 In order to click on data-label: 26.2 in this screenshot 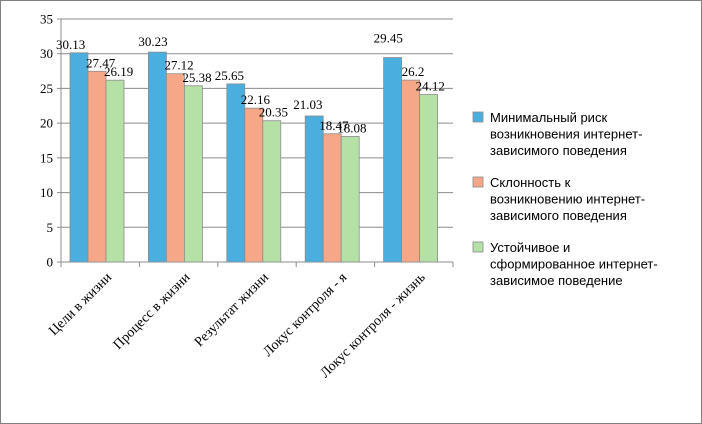, I will do `click(413, 71)`.